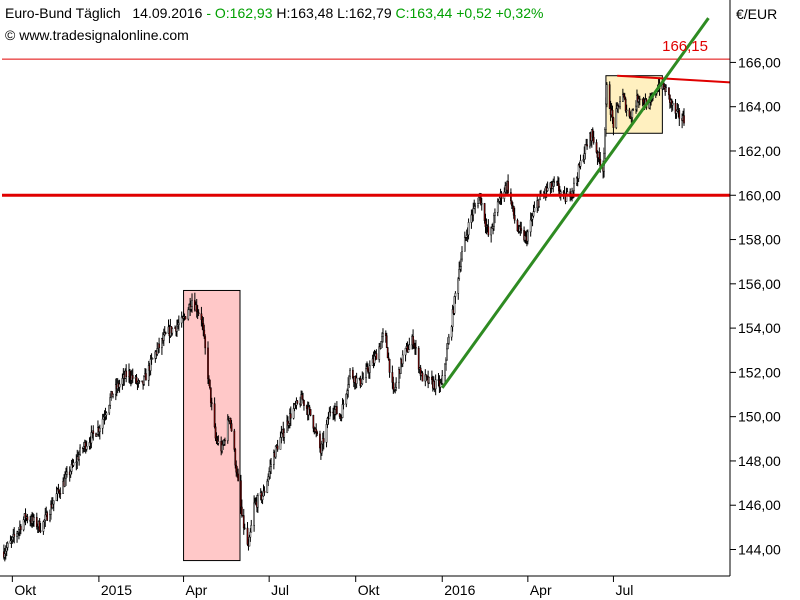  I want to click on close-value: C:163,44, so click(424, 13).